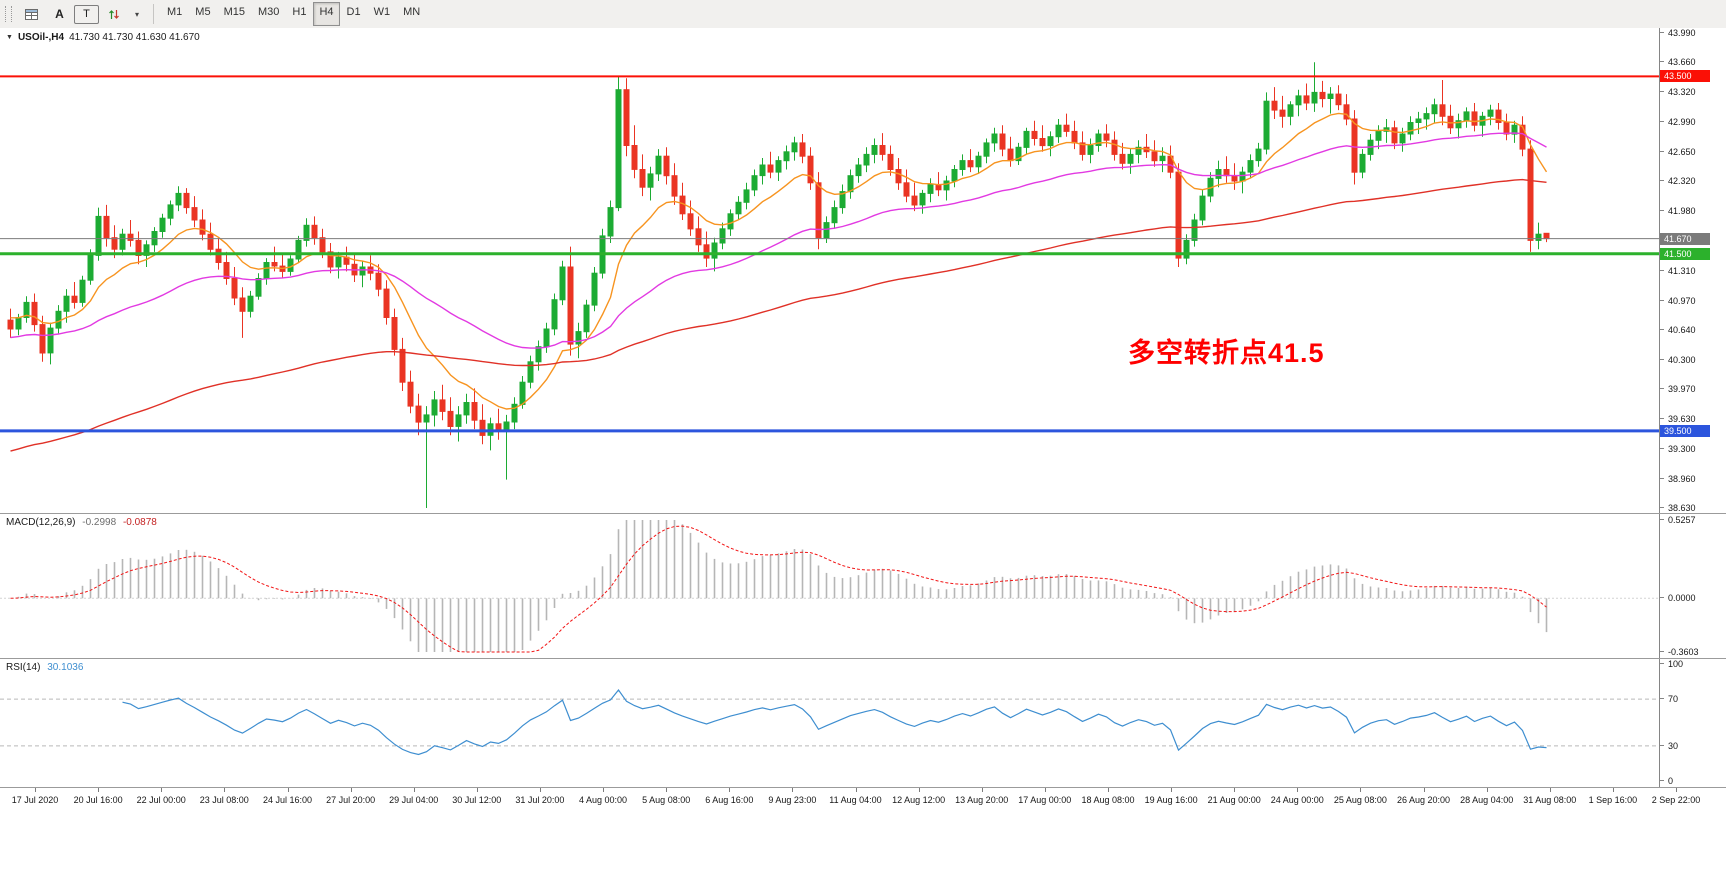  I want to click on price-tag-43.500: 43.500, so click(1685, 76).